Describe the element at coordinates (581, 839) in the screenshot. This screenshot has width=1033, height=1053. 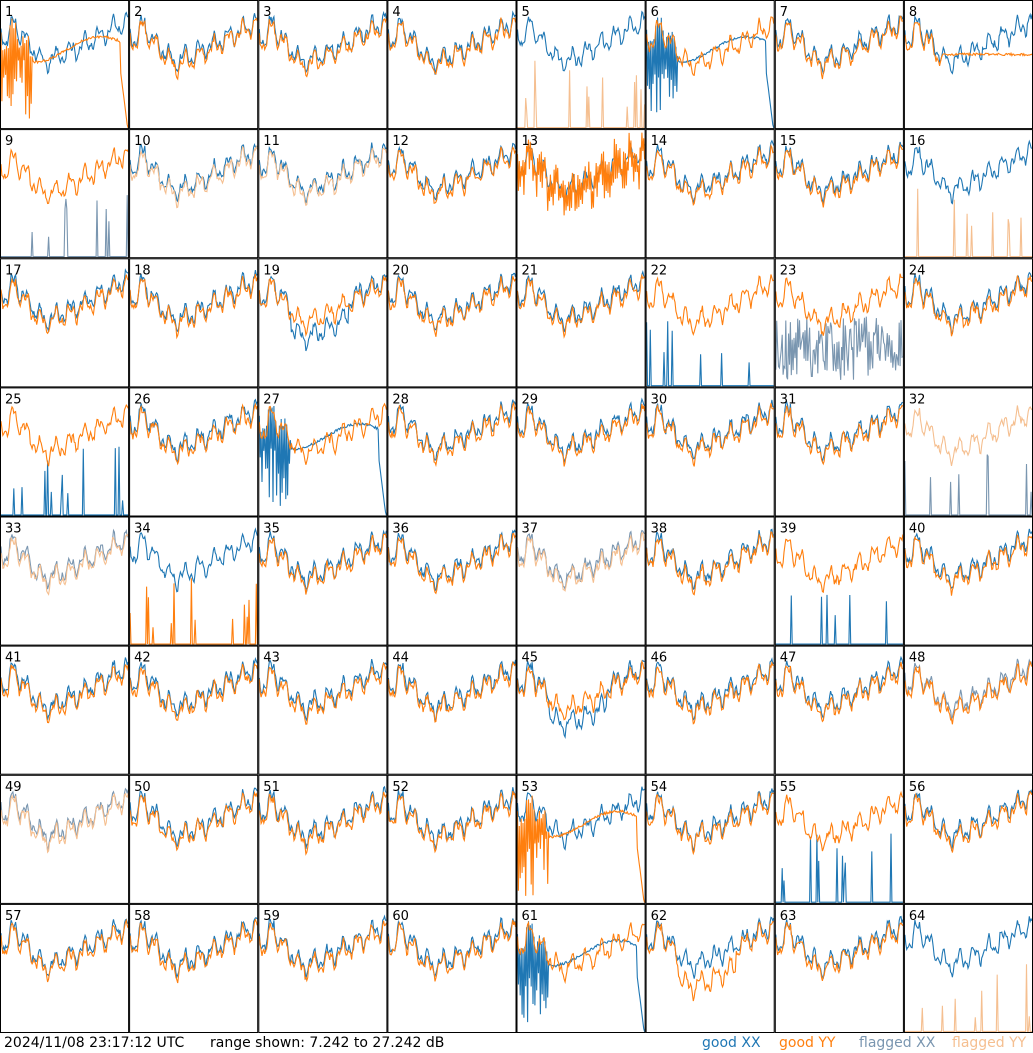
I see `panel-53: 53` at that location.